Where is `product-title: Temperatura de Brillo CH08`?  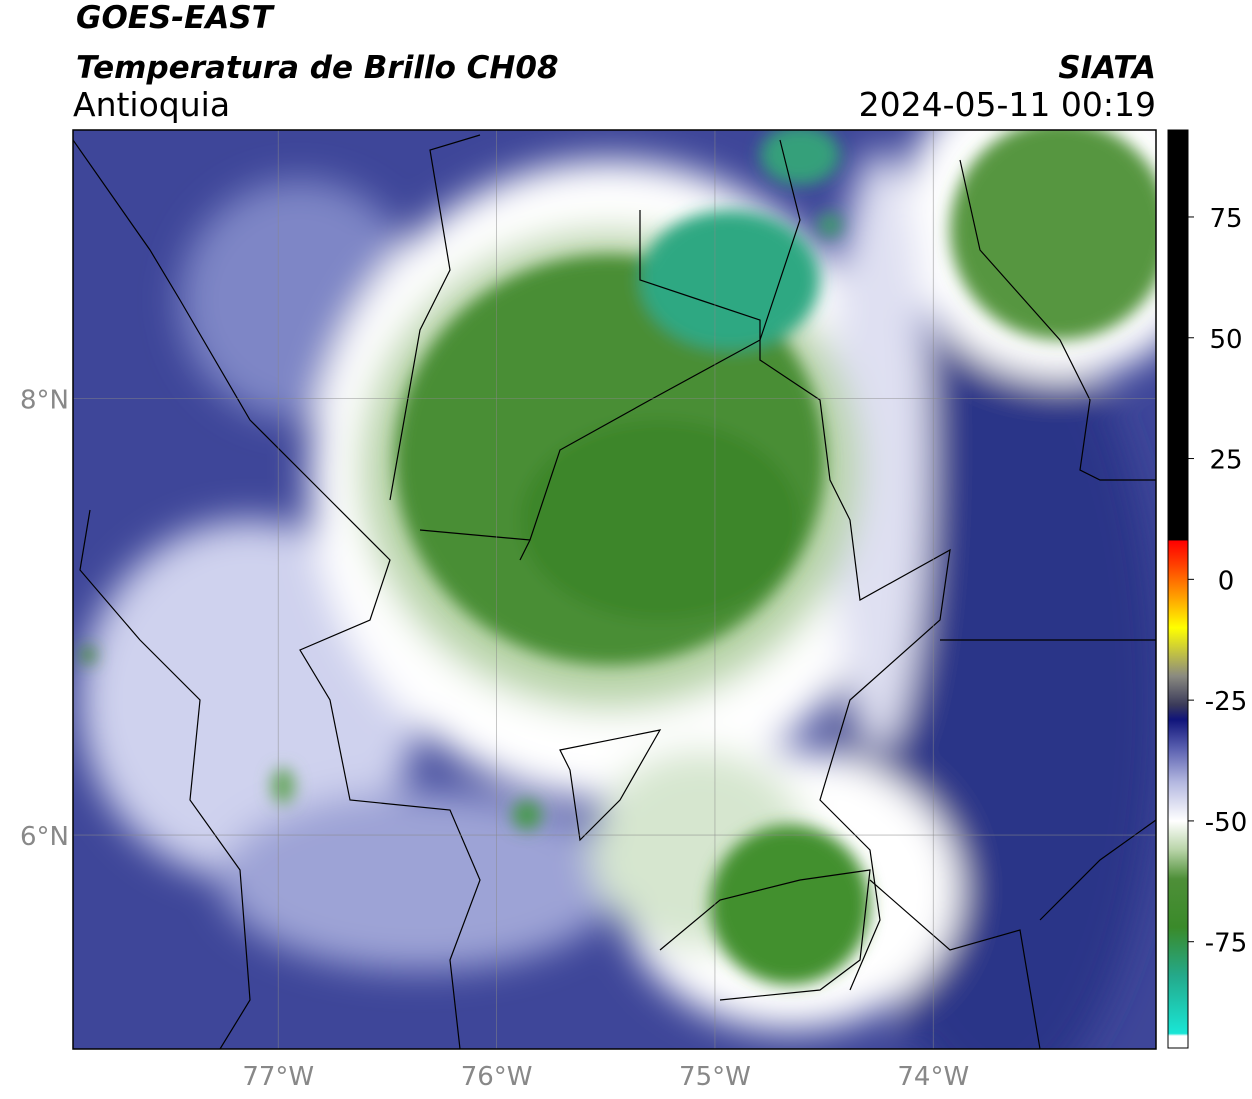 product-title: Temperatura de Brillo CH08 is located at coordinates (317, 68).